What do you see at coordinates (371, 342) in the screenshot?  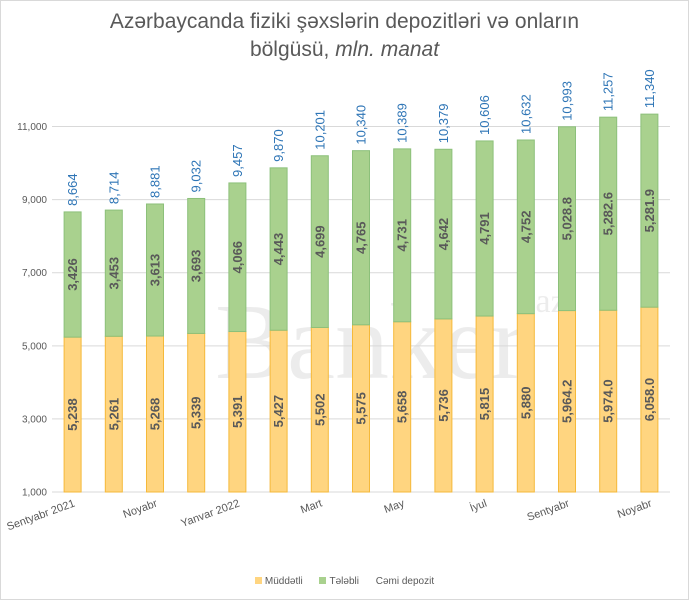 I see `watermark-logo: Banker` at bounding box center [371, 342].